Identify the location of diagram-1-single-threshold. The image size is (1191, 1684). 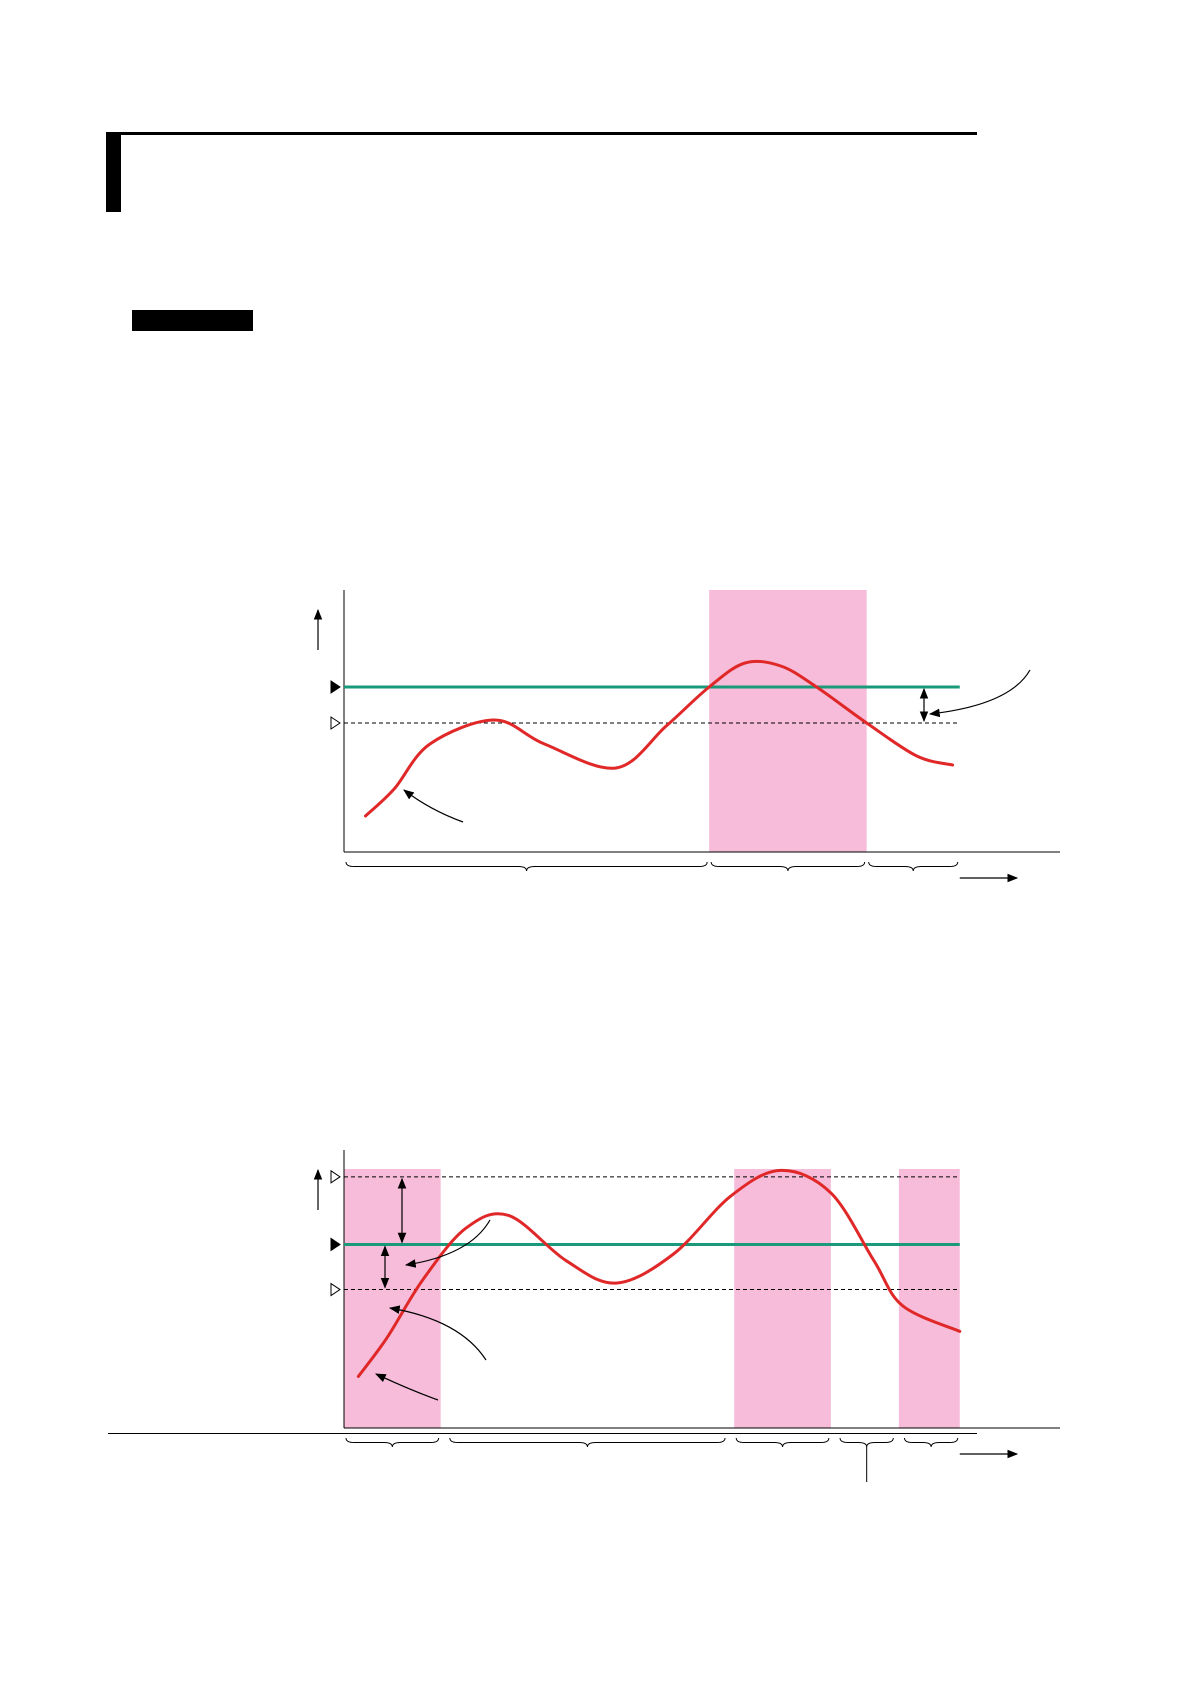
(686, 736).